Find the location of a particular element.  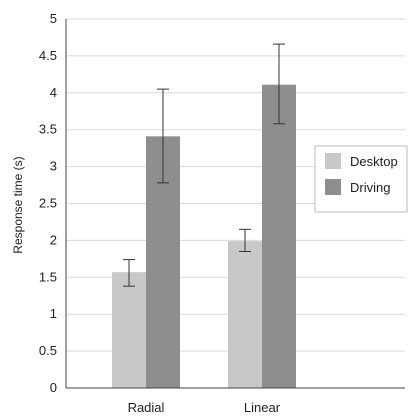

y-axis-title: Response time (s) is located at coordinates (18, 204).